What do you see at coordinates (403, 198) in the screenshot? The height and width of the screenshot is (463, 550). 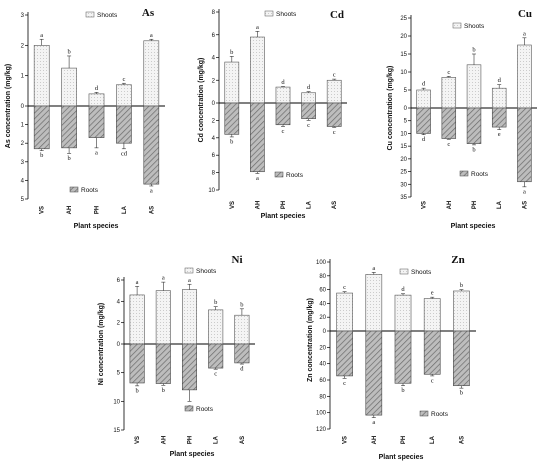 I see `y-tick-label: 35` at bounding box center [403, 198].